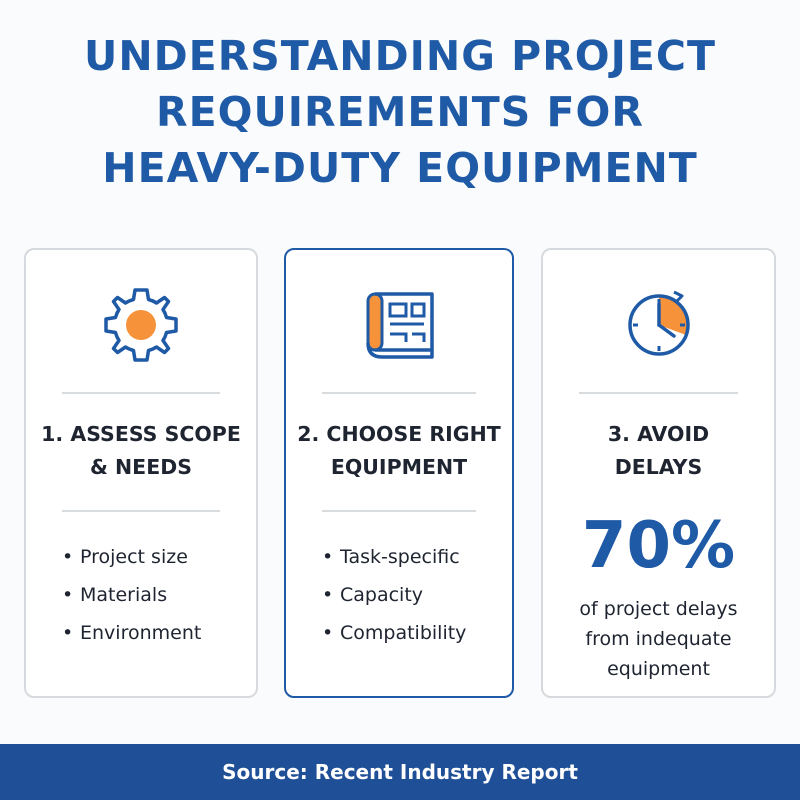 The height and width of the screenshot is (800, 800). Describe the element at coordinates (658, 546) in the screenshot. I see `stat-value: 70%` at that location.